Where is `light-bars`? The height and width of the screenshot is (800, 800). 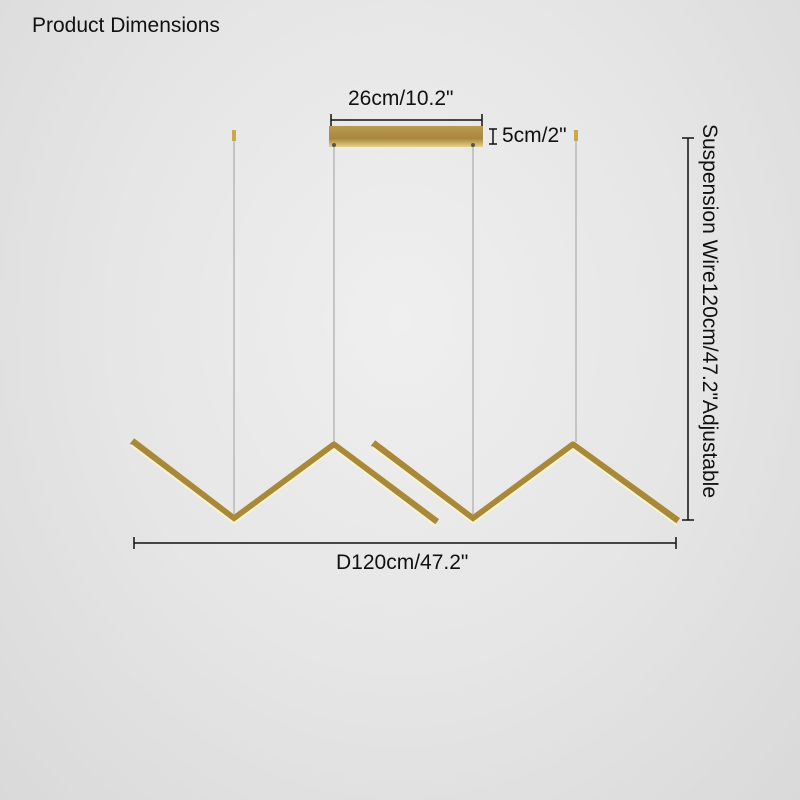
light-bars is located at coordinates (405, 482).